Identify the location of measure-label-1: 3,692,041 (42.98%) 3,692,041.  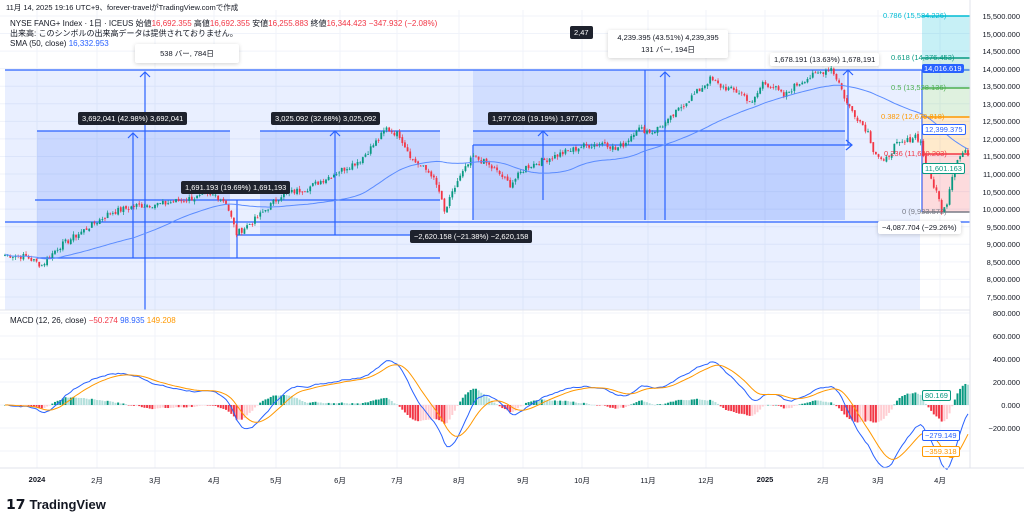
(133, 118).